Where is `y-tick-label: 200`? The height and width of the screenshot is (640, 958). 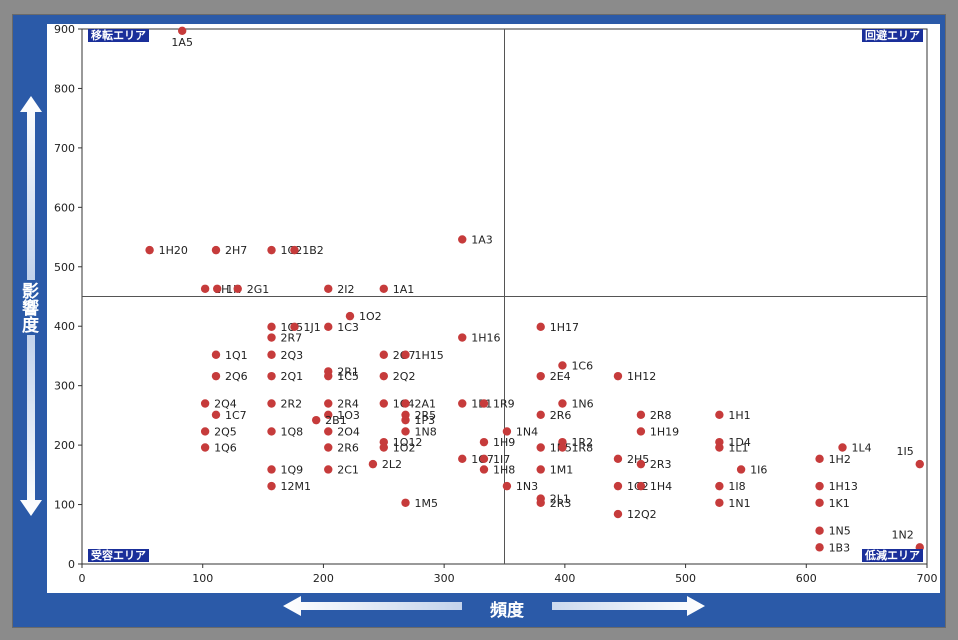
y-tick-label: 200 is located at coordinates (64, 445).